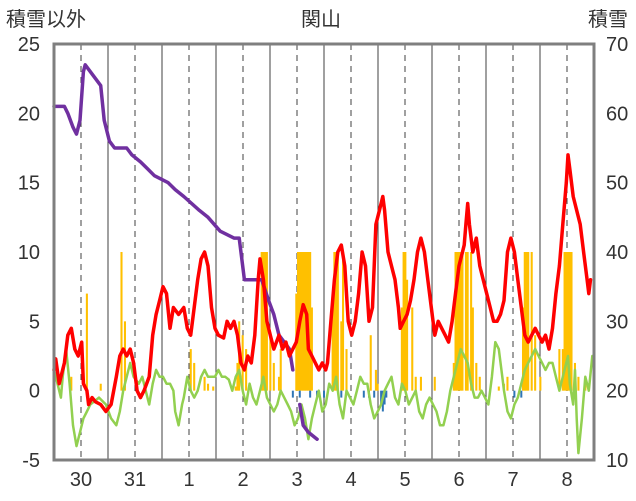 The height and width of the screenshot is (501, 636). Describe the element at coordinates (34, 322) in the screenshot. I see `left-tick-label: 5` at that location.